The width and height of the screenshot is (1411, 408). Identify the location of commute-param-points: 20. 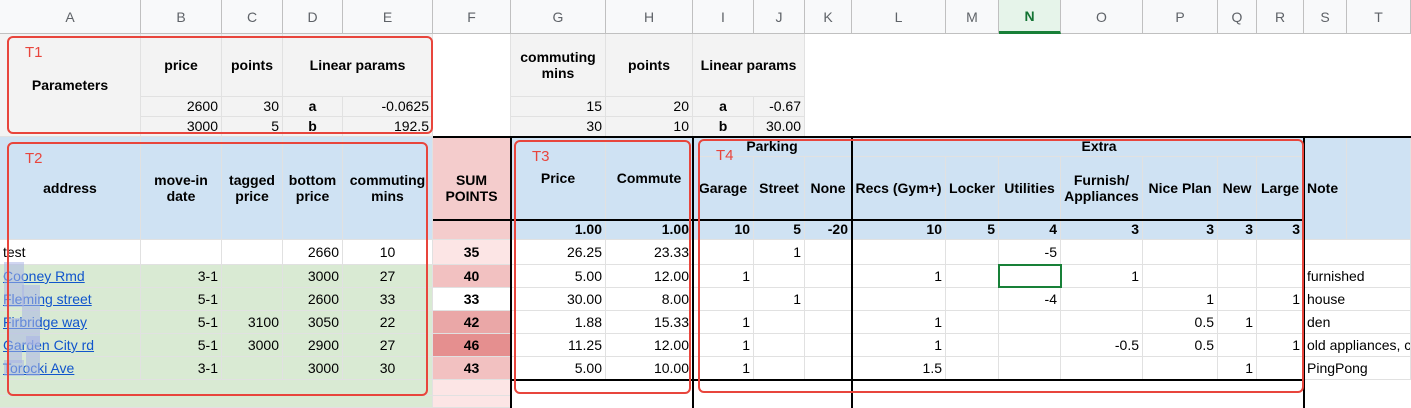
(649, 107).